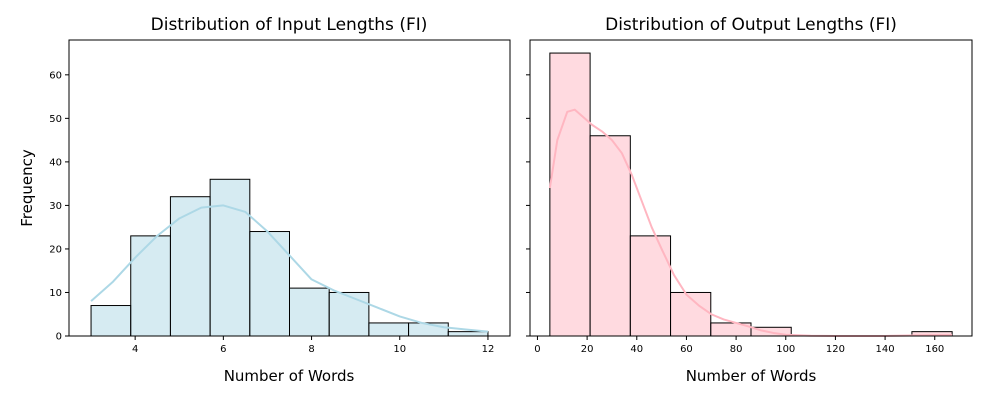 The height and width of the screenshot is (400, 1000). I want to click on input-y-tick-label-2: 20, so click(55, 249).